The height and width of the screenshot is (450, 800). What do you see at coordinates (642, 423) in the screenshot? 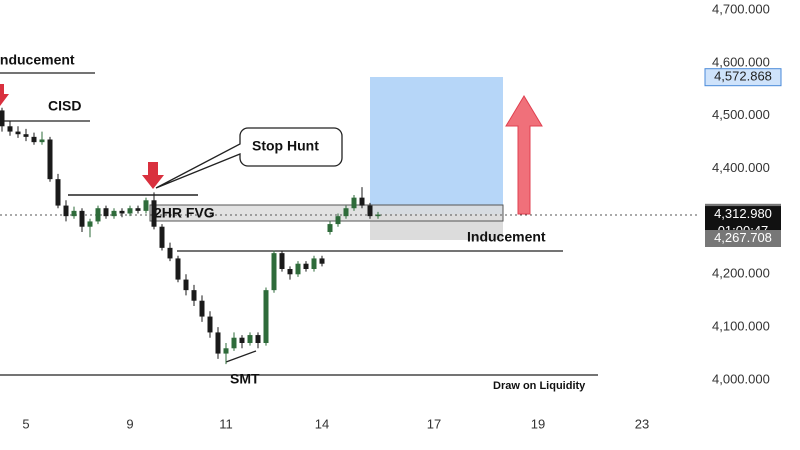
I see `x-tick-label: 23` at bounding box center [642, 423].